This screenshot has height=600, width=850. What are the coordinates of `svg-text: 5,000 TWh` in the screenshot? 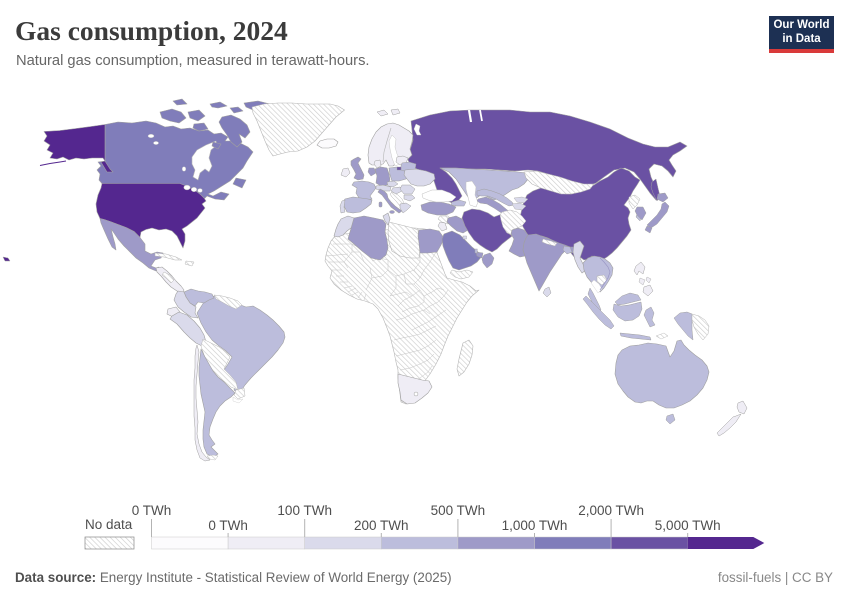 It's located at (688, 525).